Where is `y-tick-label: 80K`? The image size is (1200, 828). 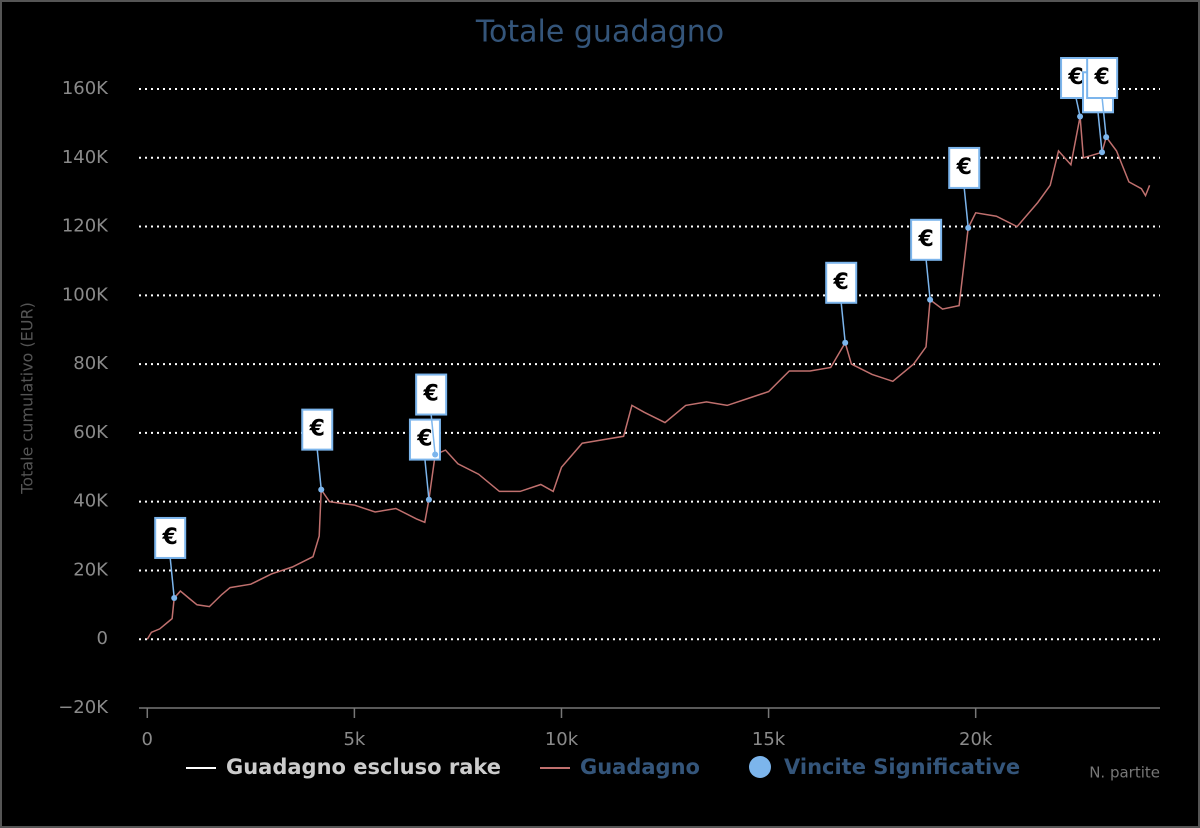 y-tick-label: 80K is located at coordinates (91, 363).